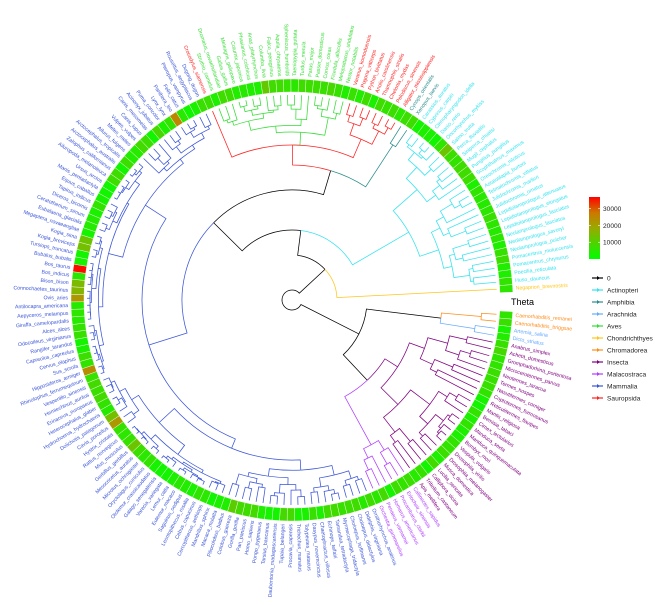 The width and height of the screenshot is (655, 605). Describe the element at coordinates (270, 57) in the screenshot. I see `tip-label: Falco_peregrinus` at that location.